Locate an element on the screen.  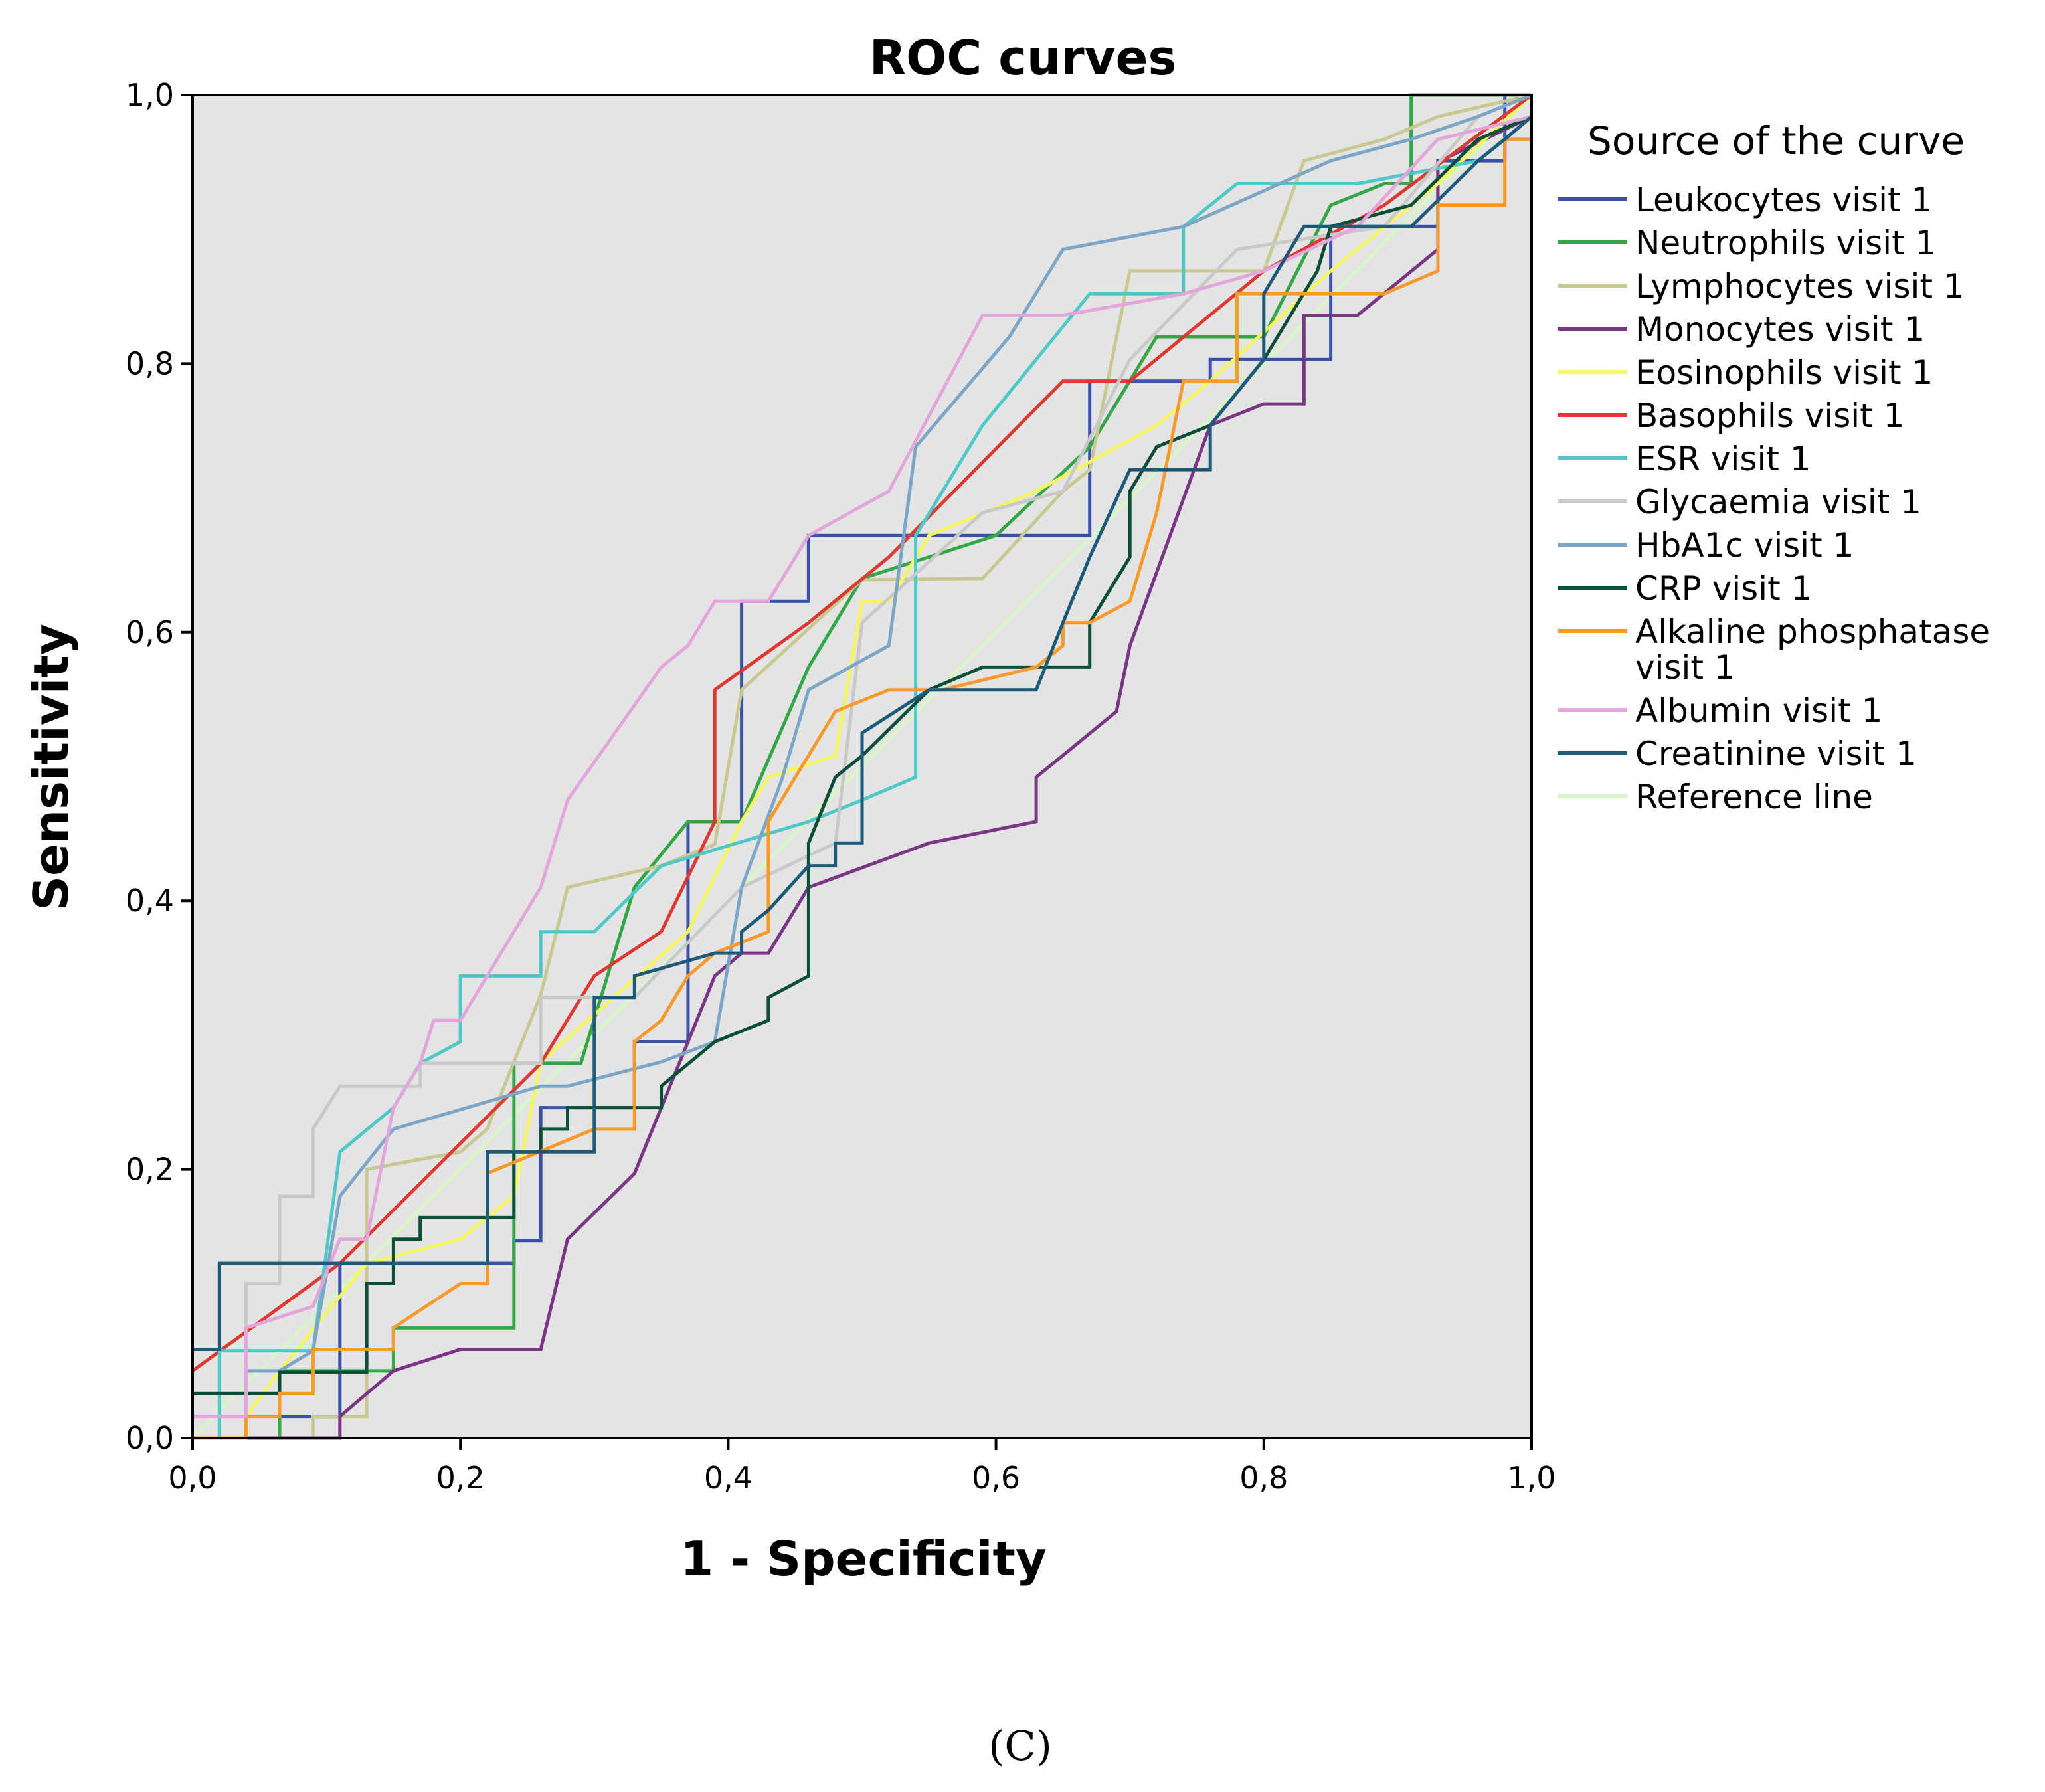
legend-label: ESR visit 1 is located at coordinates (1723, 459).